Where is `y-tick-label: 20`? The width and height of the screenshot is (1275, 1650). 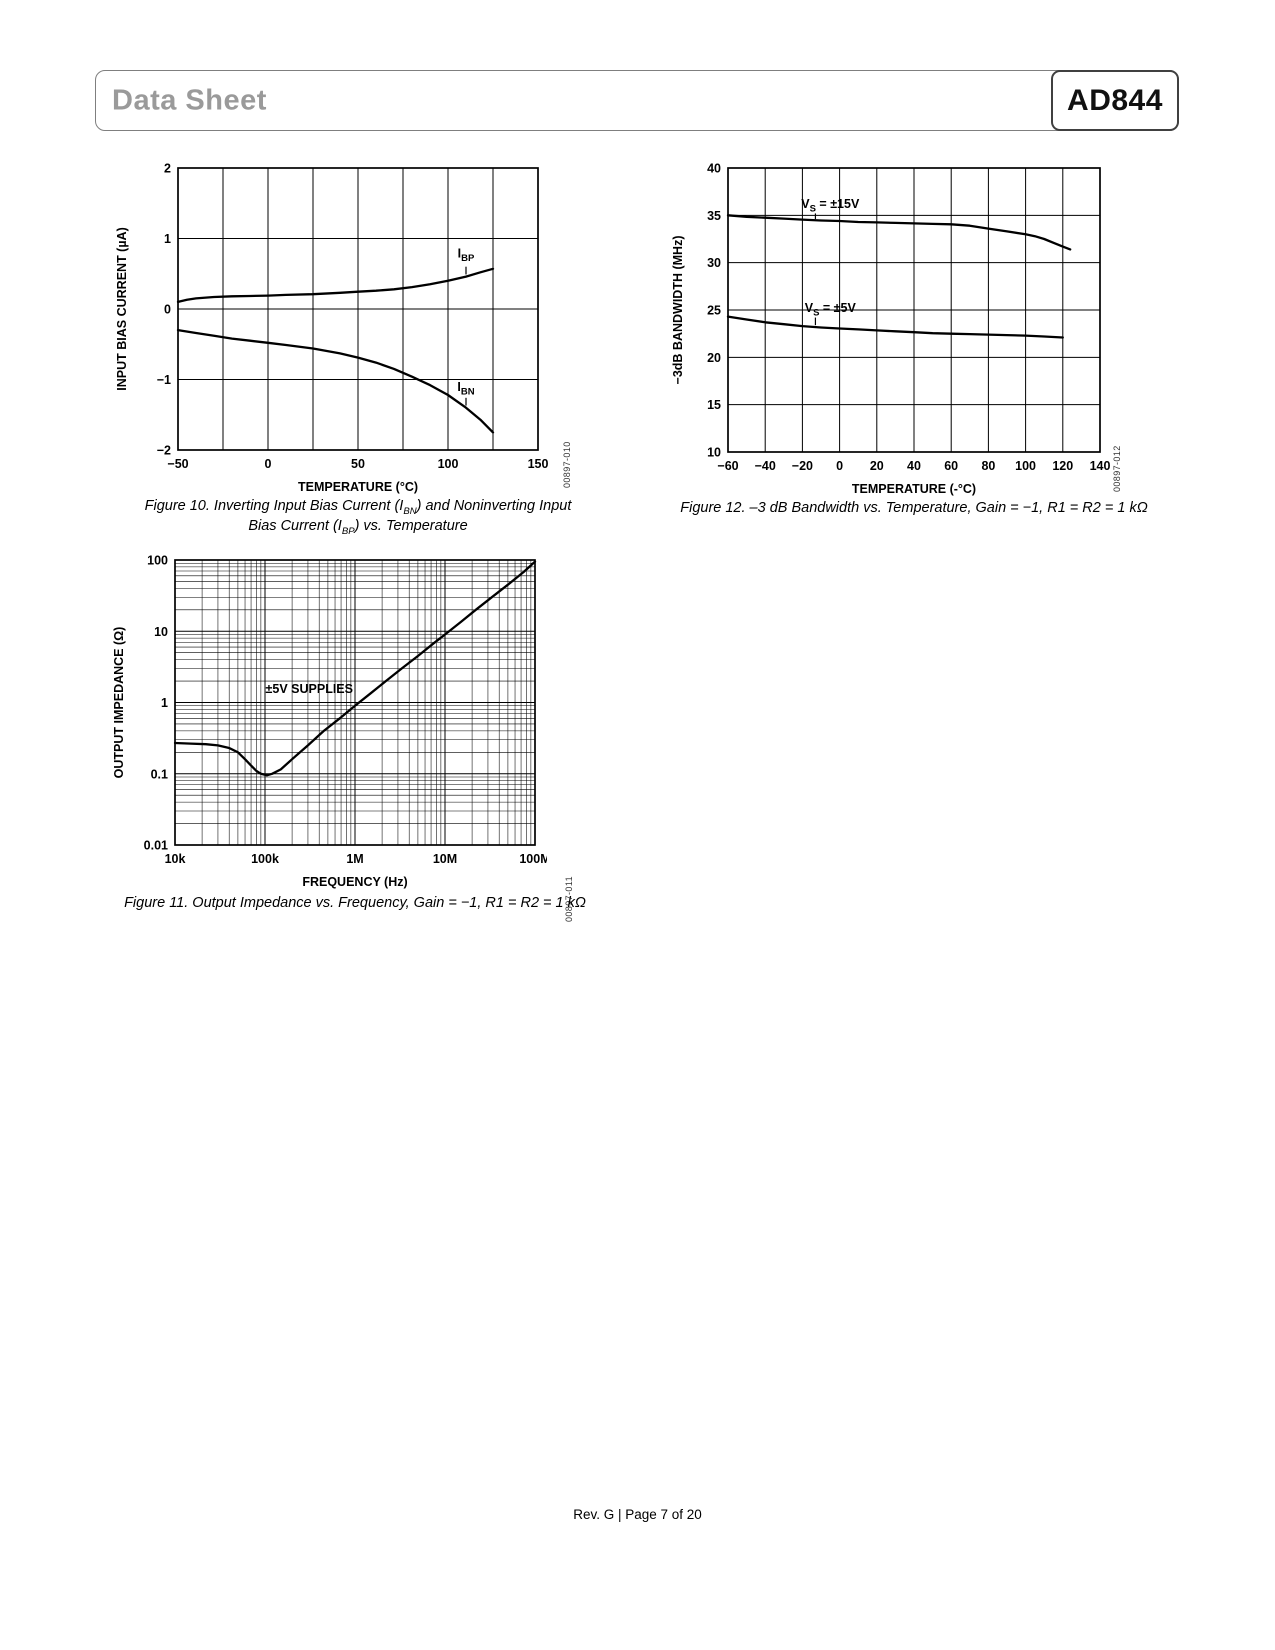 y-tick-label: 20 is located at coordinates (714, 358).